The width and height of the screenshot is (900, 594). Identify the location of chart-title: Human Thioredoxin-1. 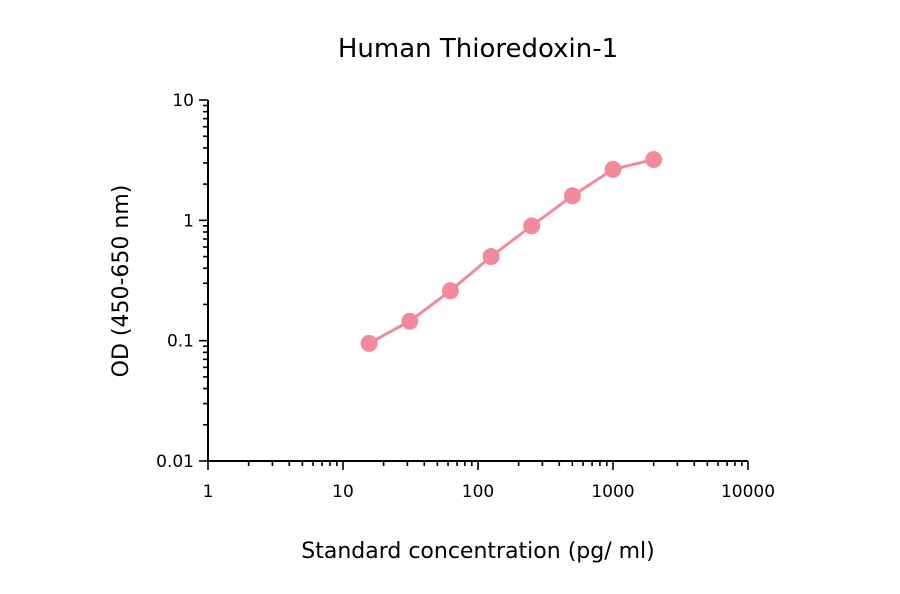
(478, 49).